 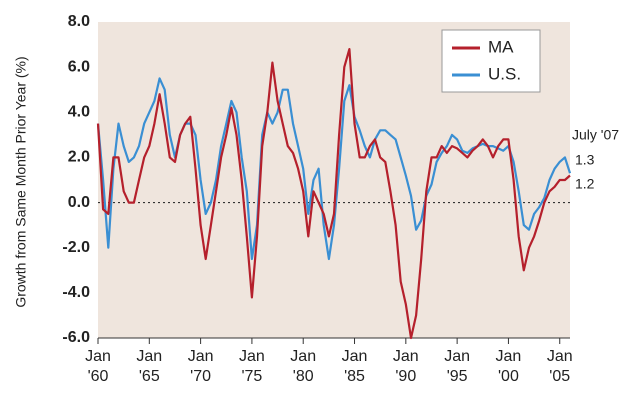 I want to click on y-tick-label: -4.0, so click(x=76, y=292).